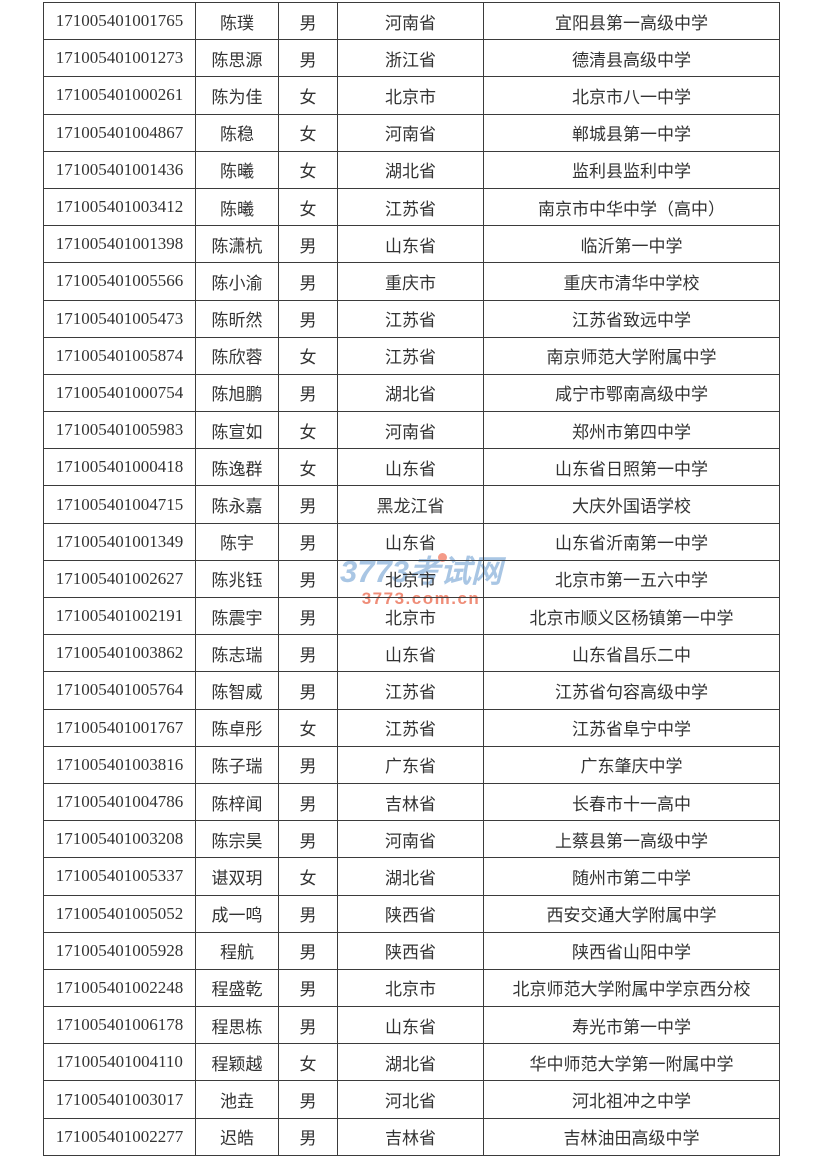 This screenshot has height=1169, width=827. What do you see at coordinates (237, 1136) in the screenshot?
I see `cell-name: 迟皓` at bounding box center [237, 1136].